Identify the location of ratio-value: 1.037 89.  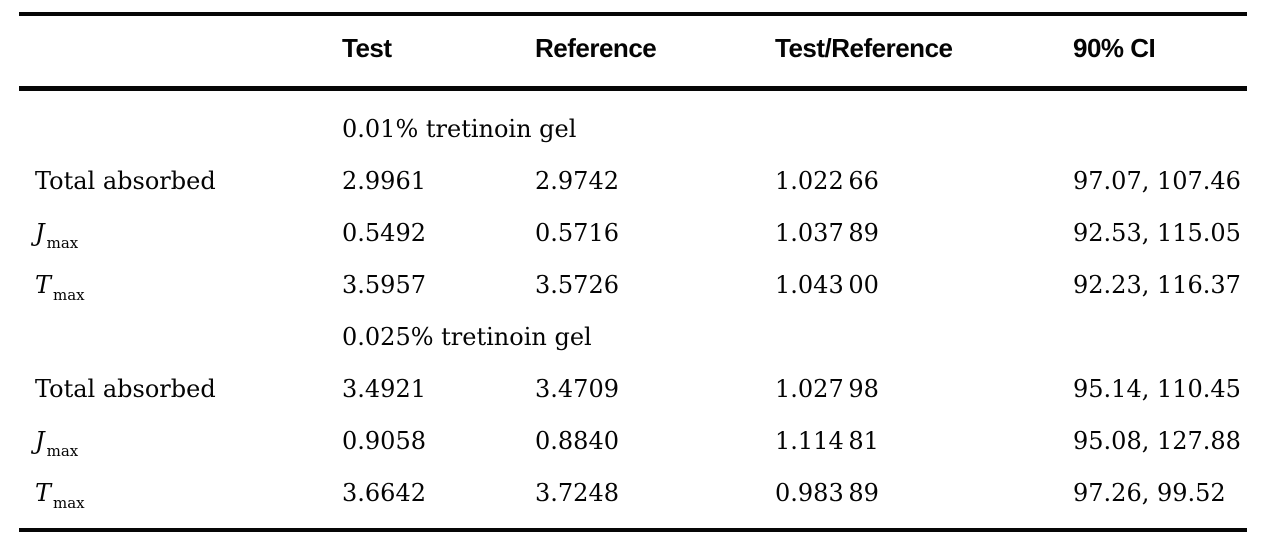
(827, 233).